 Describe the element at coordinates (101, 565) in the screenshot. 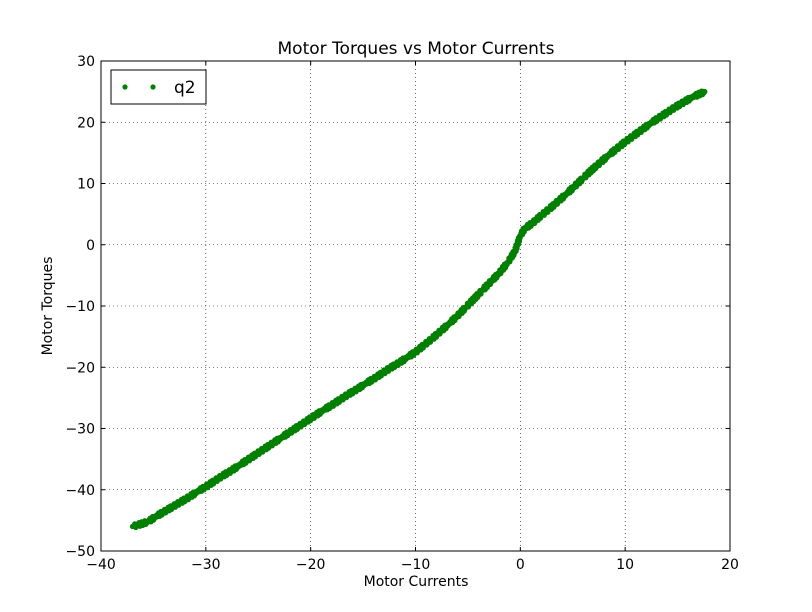

I see `x-tick-label: −40` at that location.